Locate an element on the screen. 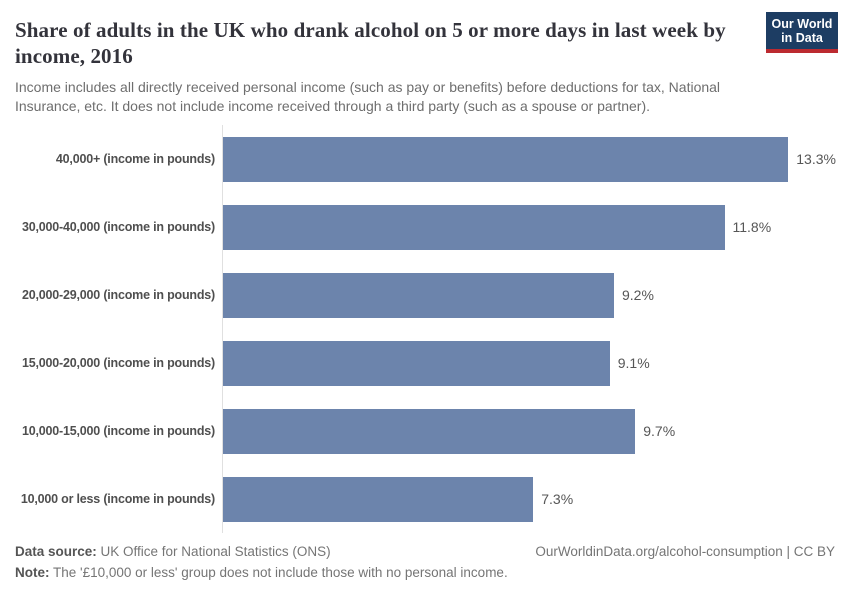  category-label: 10,000 or less (income in pounds) is located at coordinates (111, 499).